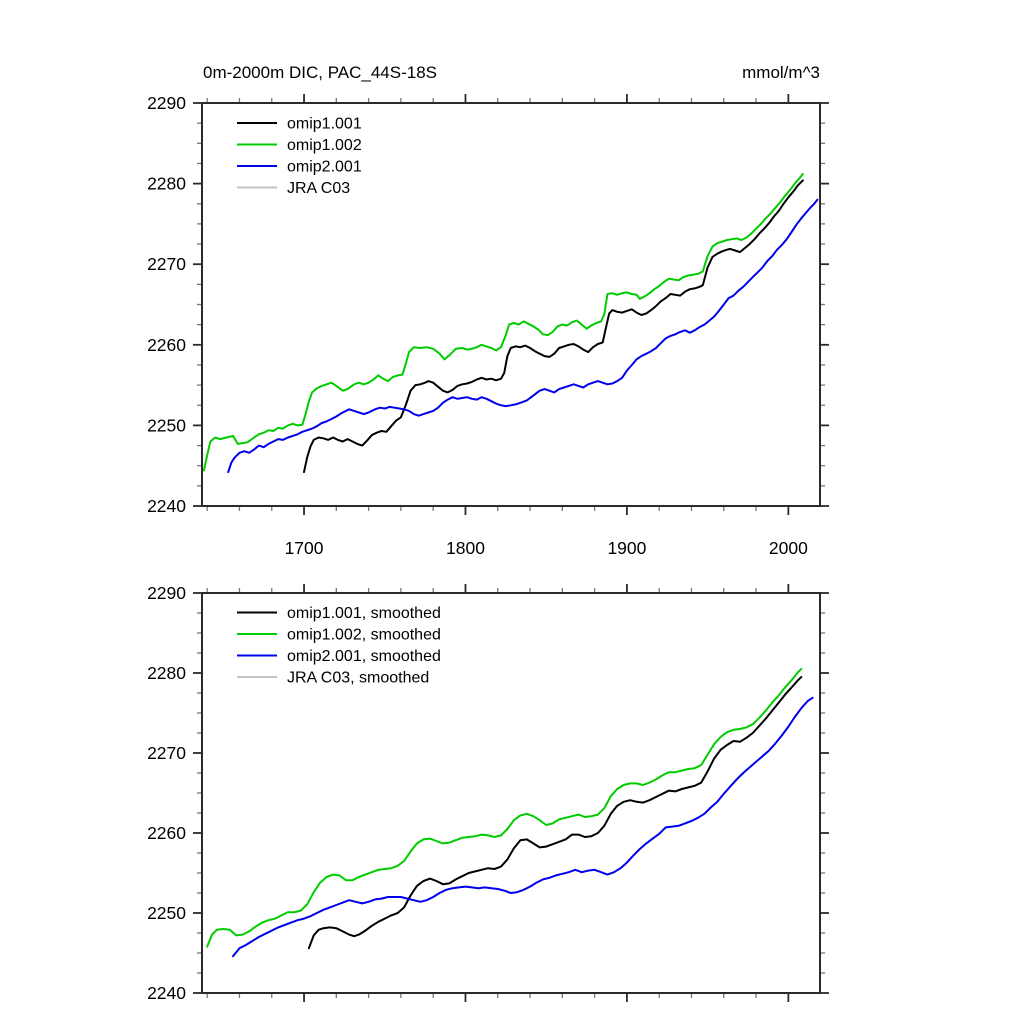  Describe the element at coordinates (364, 613) in the screenshot. I see `legend-label: omip1.001, smoothed` at that location.